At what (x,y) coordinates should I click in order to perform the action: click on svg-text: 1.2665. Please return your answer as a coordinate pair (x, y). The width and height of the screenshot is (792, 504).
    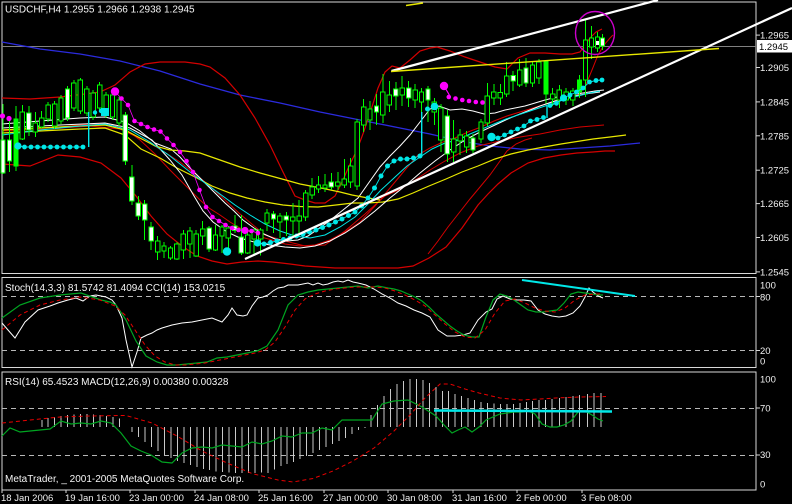
    Looking at the image, I should click on (774, 204).